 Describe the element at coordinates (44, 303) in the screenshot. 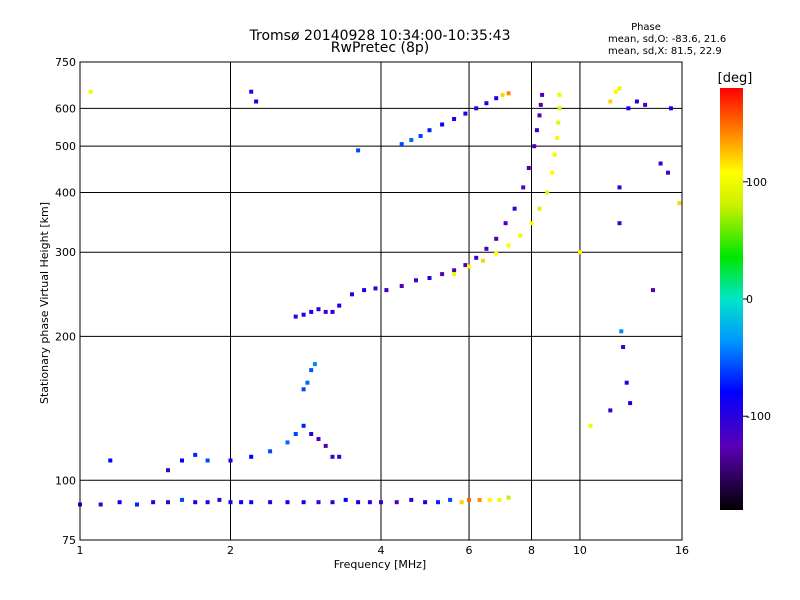

I see `y-axis-label: Stationary phase Virtual Height [km]` at that location.